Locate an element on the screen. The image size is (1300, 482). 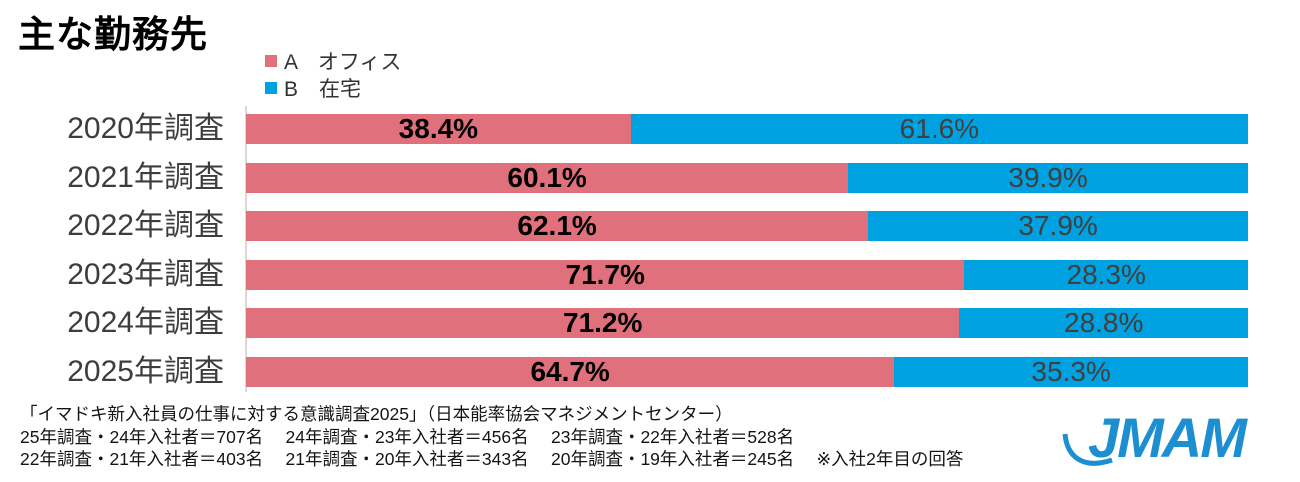
bar-segment-home: 28.8% is located at coordinates (1103, 323).